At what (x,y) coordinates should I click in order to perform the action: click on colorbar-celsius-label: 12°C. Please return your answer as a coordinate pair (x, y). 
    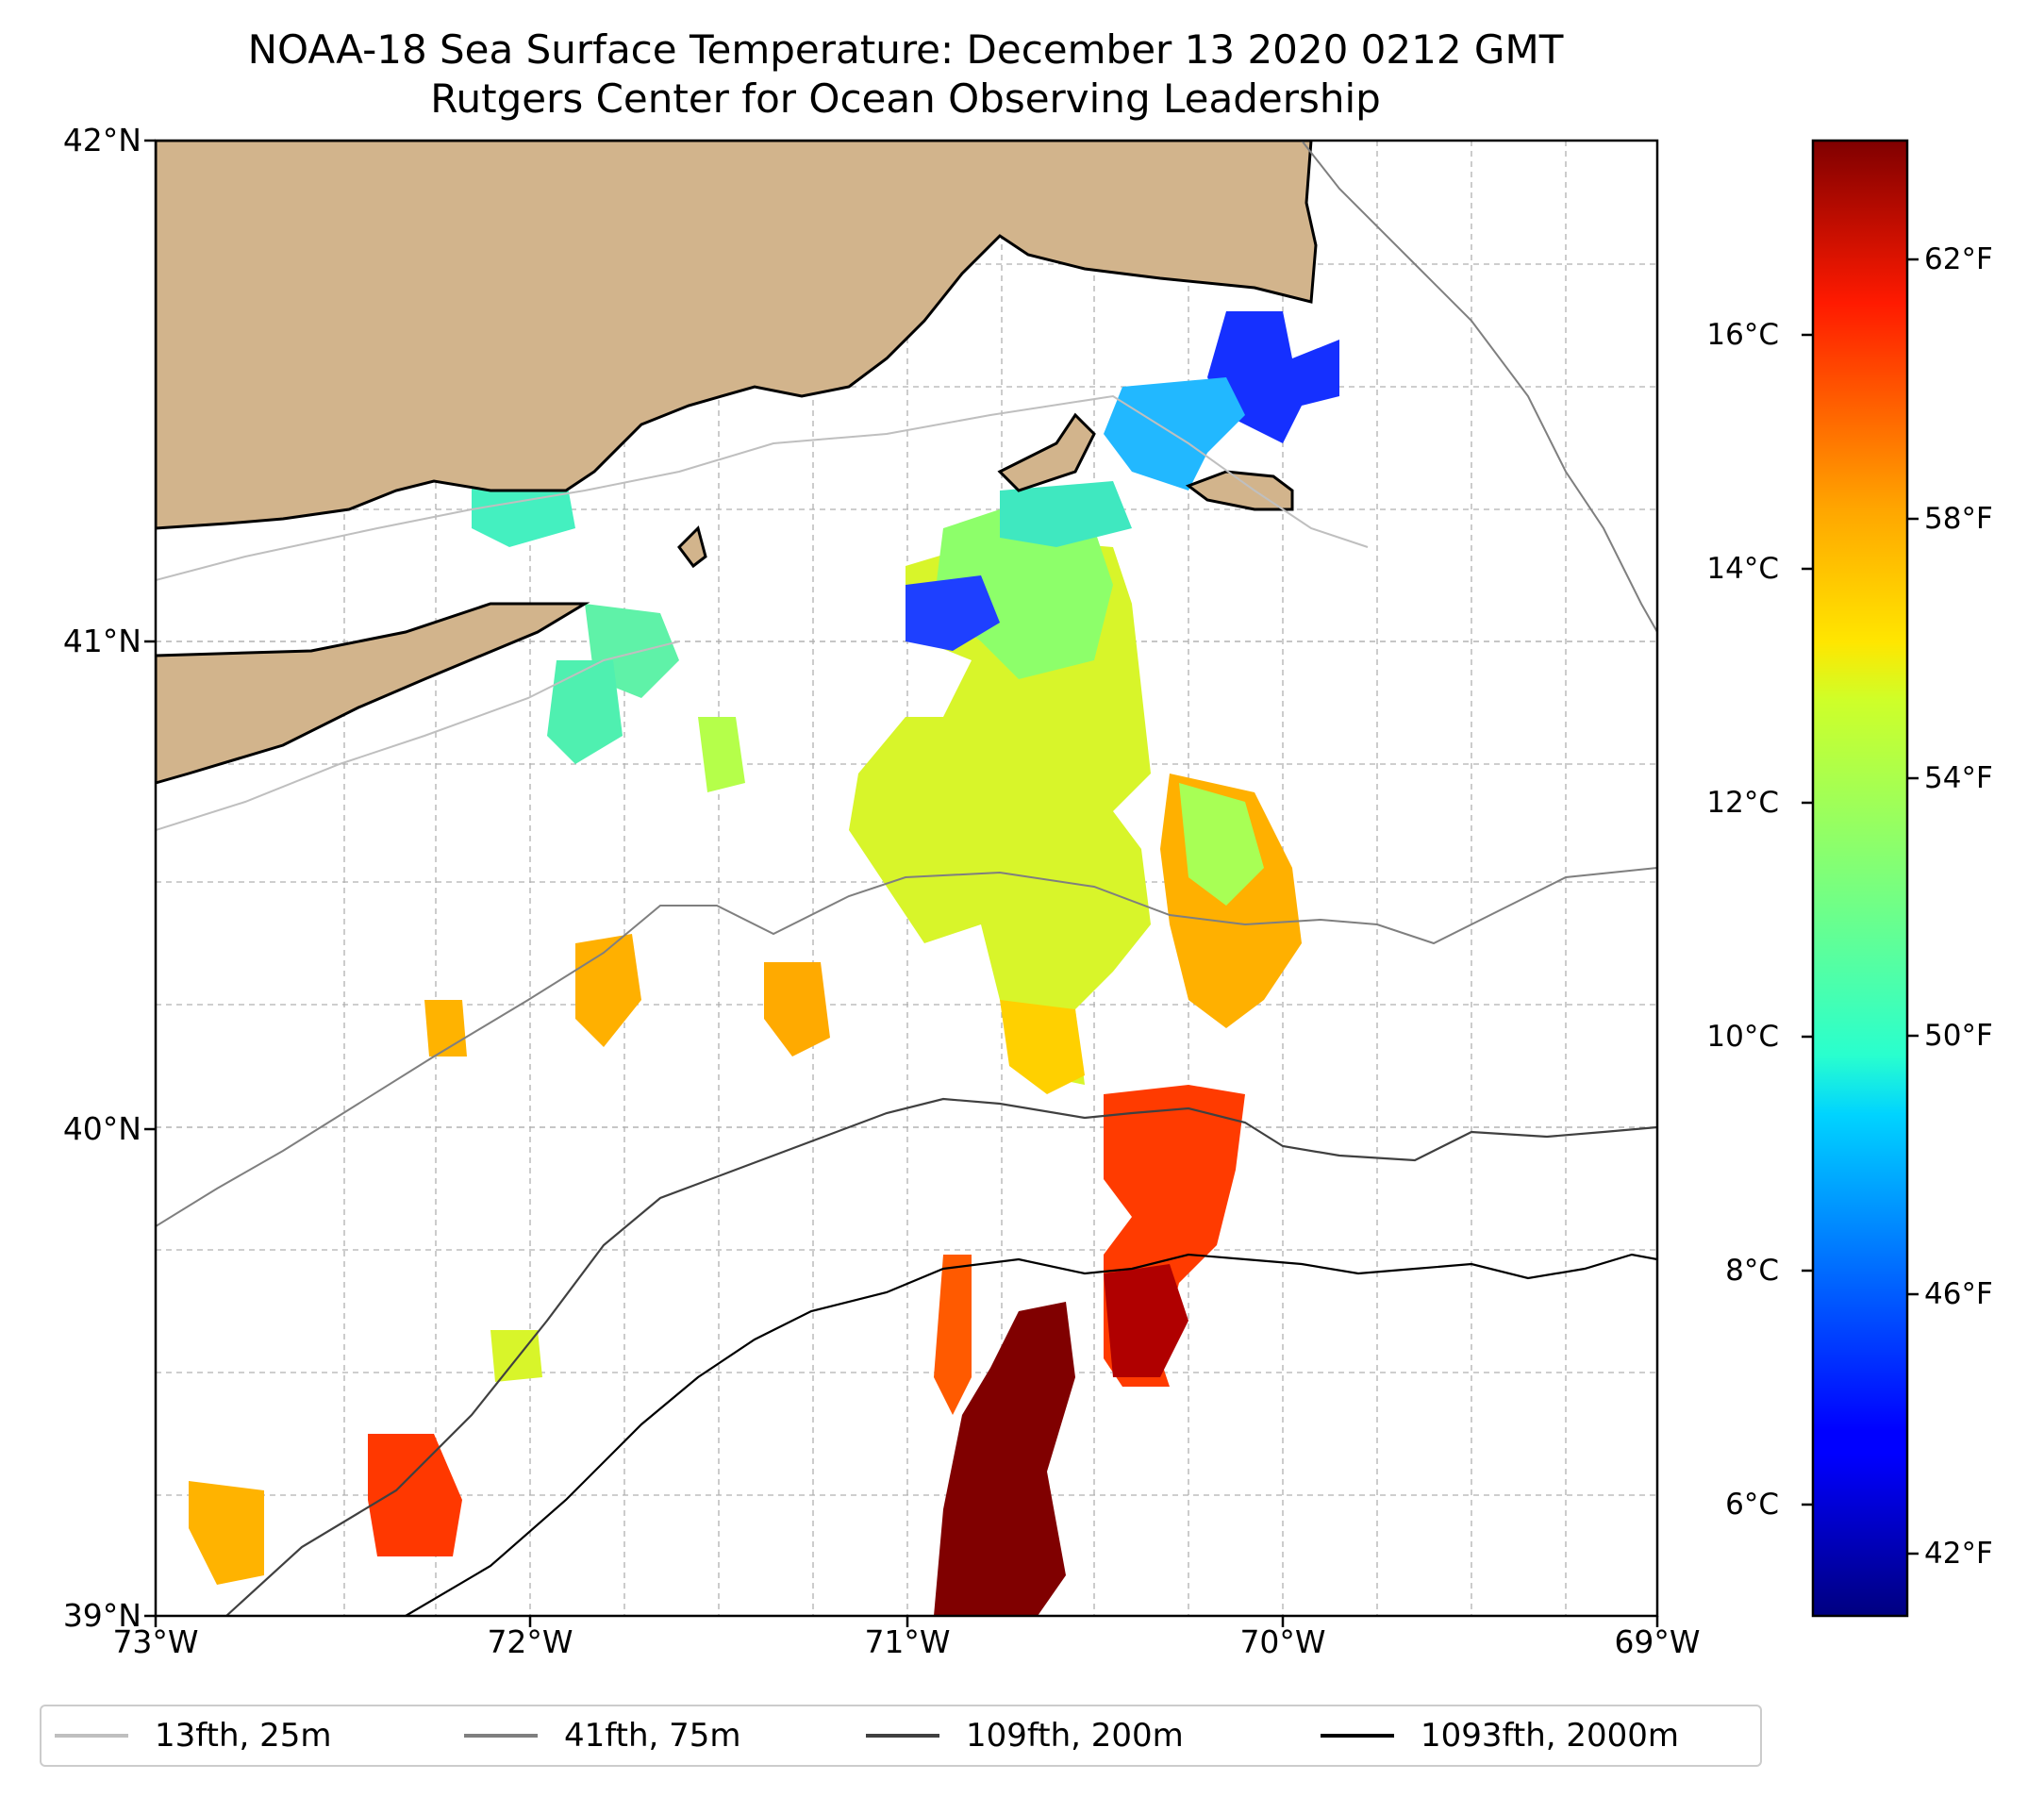
    Looking at the image, I should click on (1742, 803).